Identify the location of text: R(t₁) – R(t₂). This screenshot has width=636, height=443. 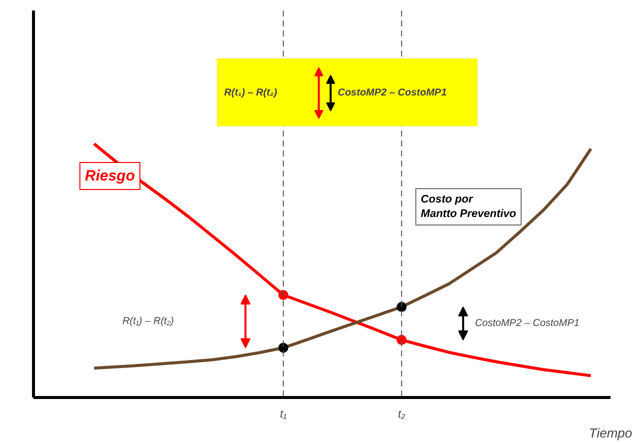
(251, 93).